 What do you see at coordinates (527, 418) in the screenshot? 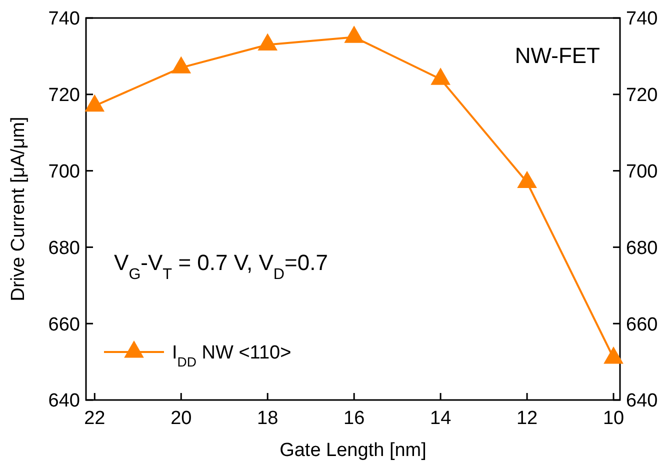
I see `x-tick-label: 12` at bounding box center [527, 418].